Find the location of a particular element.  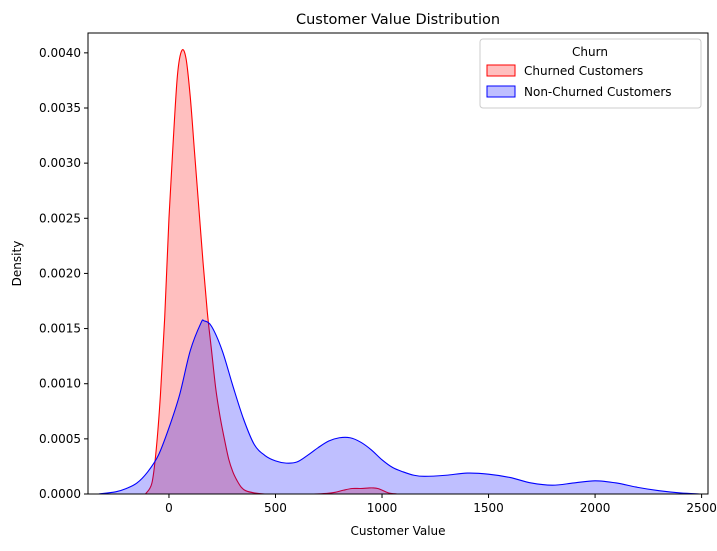

x-axis-label: Customer Value is located at coordinates (397, 531).